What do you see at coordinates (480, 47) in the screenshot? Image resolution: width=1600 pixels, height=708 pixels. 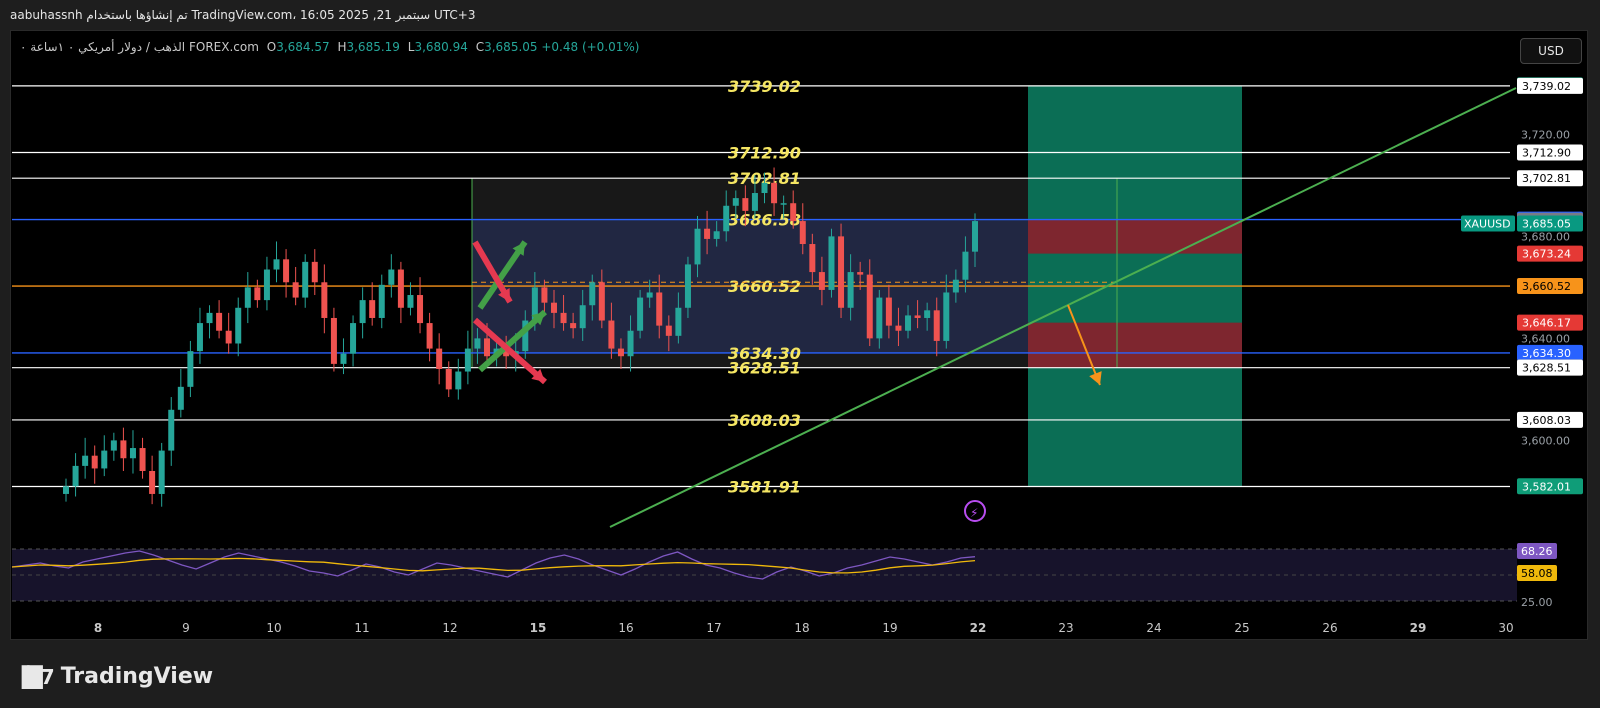 I see `close-label: C` at bounding box center [480, 47].